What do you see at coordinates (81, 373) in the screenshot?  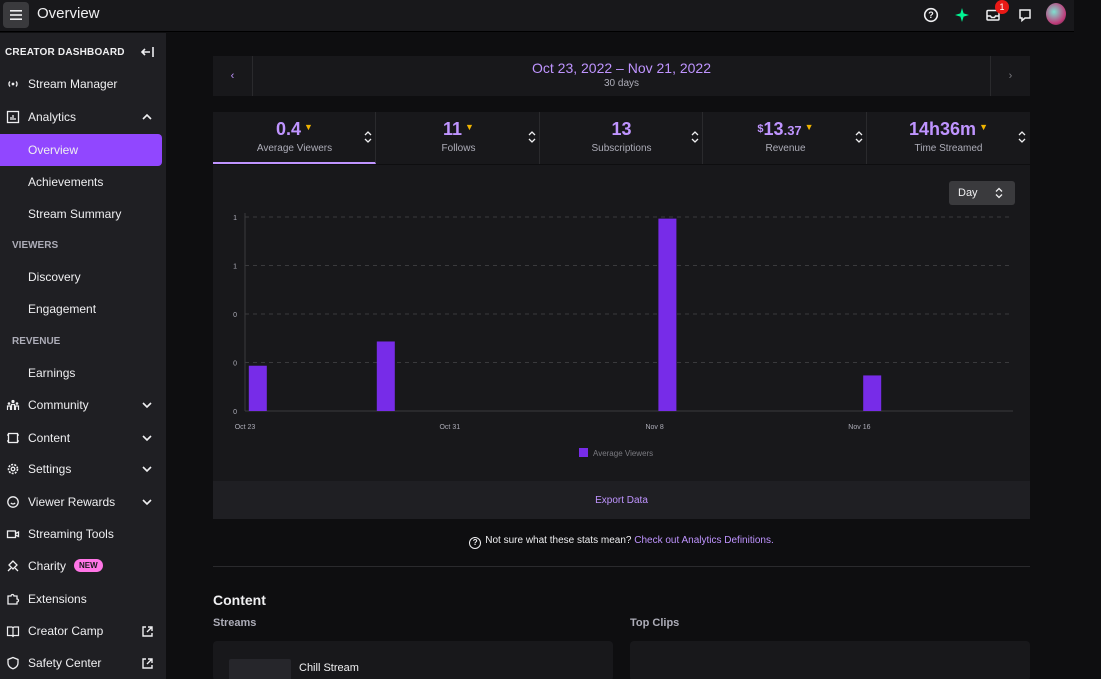 I see `sidebar-item-earnings: Earnings` at bounding box center [81, 373].